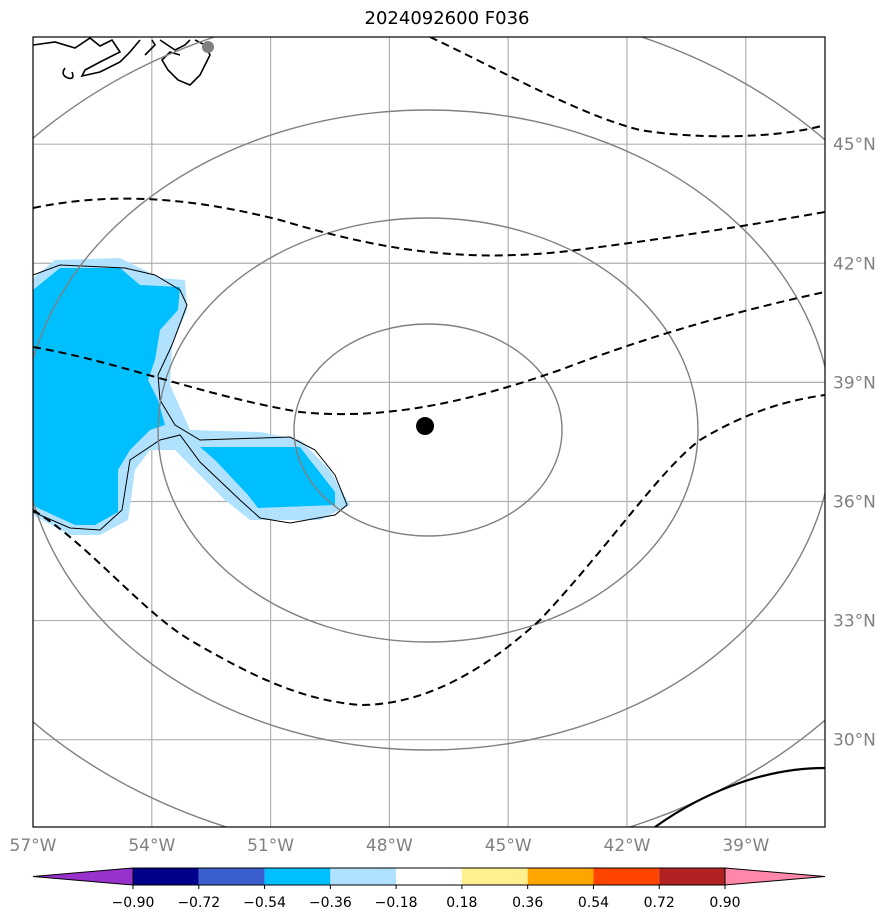 This screenshot has height=924, width=894. I want to click on lon-tick-label: 42°W, so click(627, 846).